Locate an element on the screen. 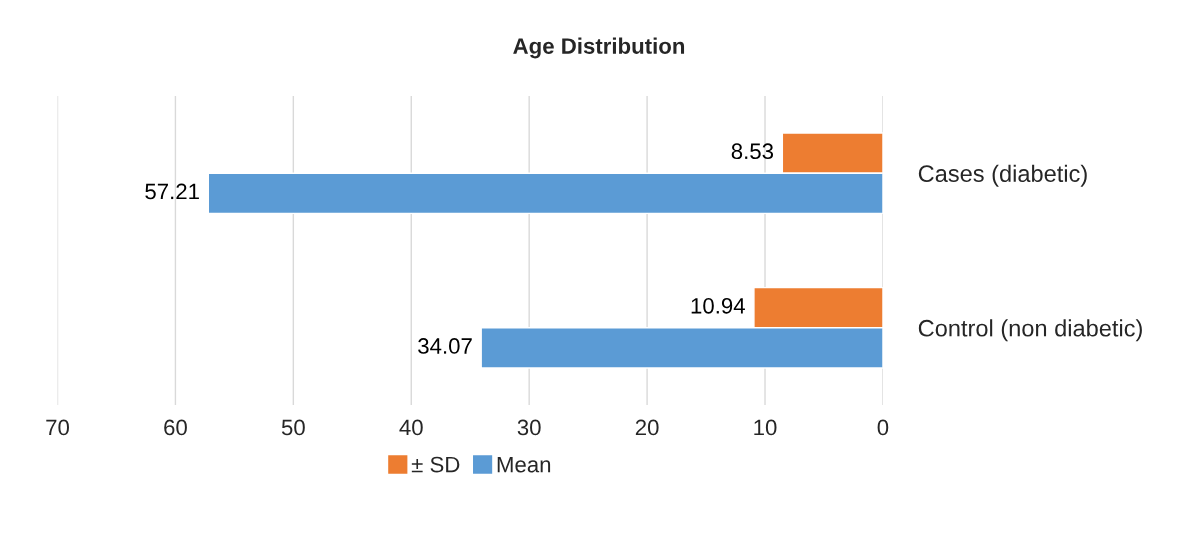  x-tick-label: 50 is located at coordinates (293, 427).